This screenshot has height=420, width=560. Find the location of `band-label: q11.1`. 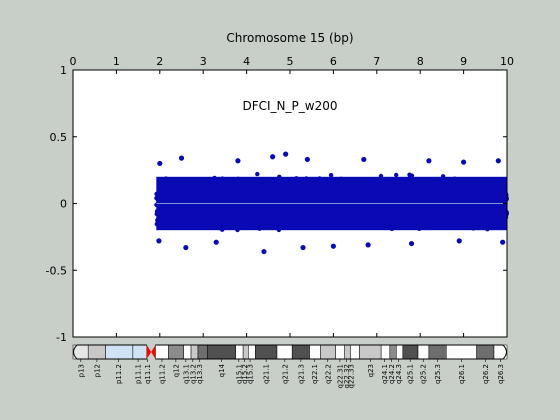

band-label: q11.1 is located at coordinates (148, 374).